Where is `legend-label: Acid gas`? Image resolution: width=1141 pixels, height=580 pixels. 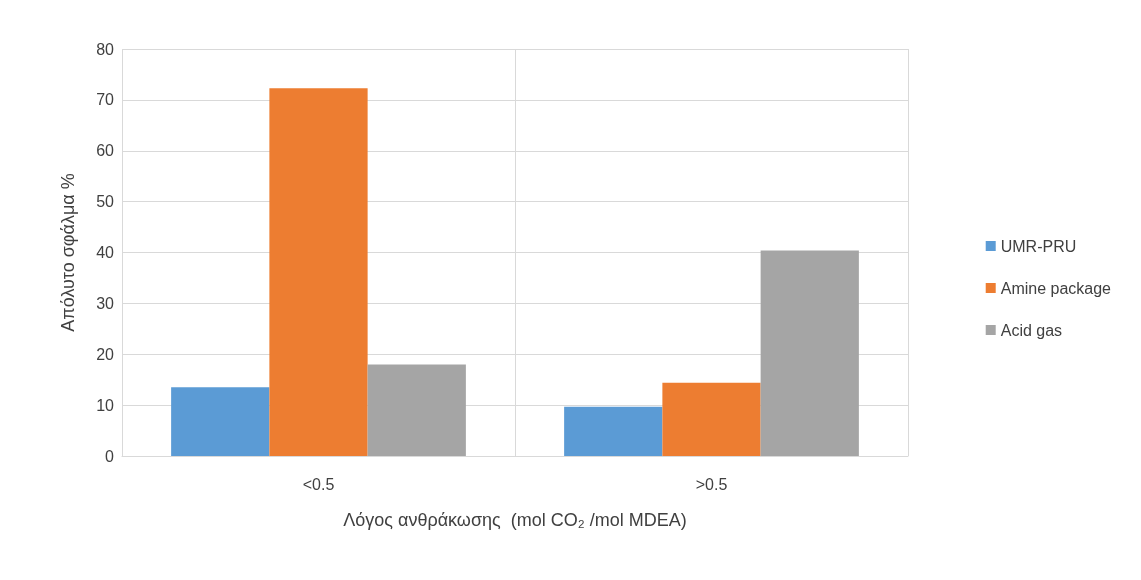 legend-label: Acid gas is located at coordinates (1031, 330).